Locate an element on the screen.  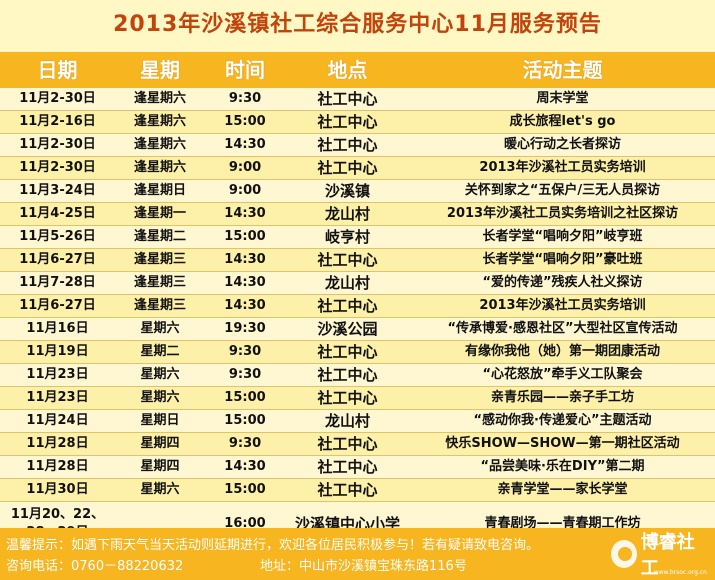
header-date: 日期 is located at coordinates (57, 70).